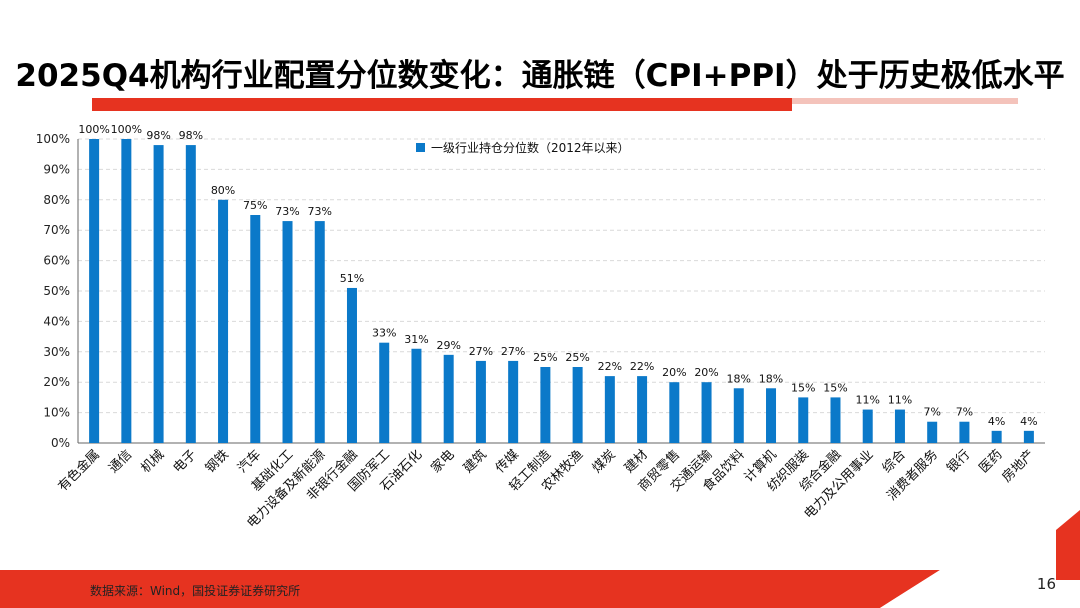  Describe the element at coordinates (56, 261) in the screenshot. I see `y-tick-label: 60%` at that location.